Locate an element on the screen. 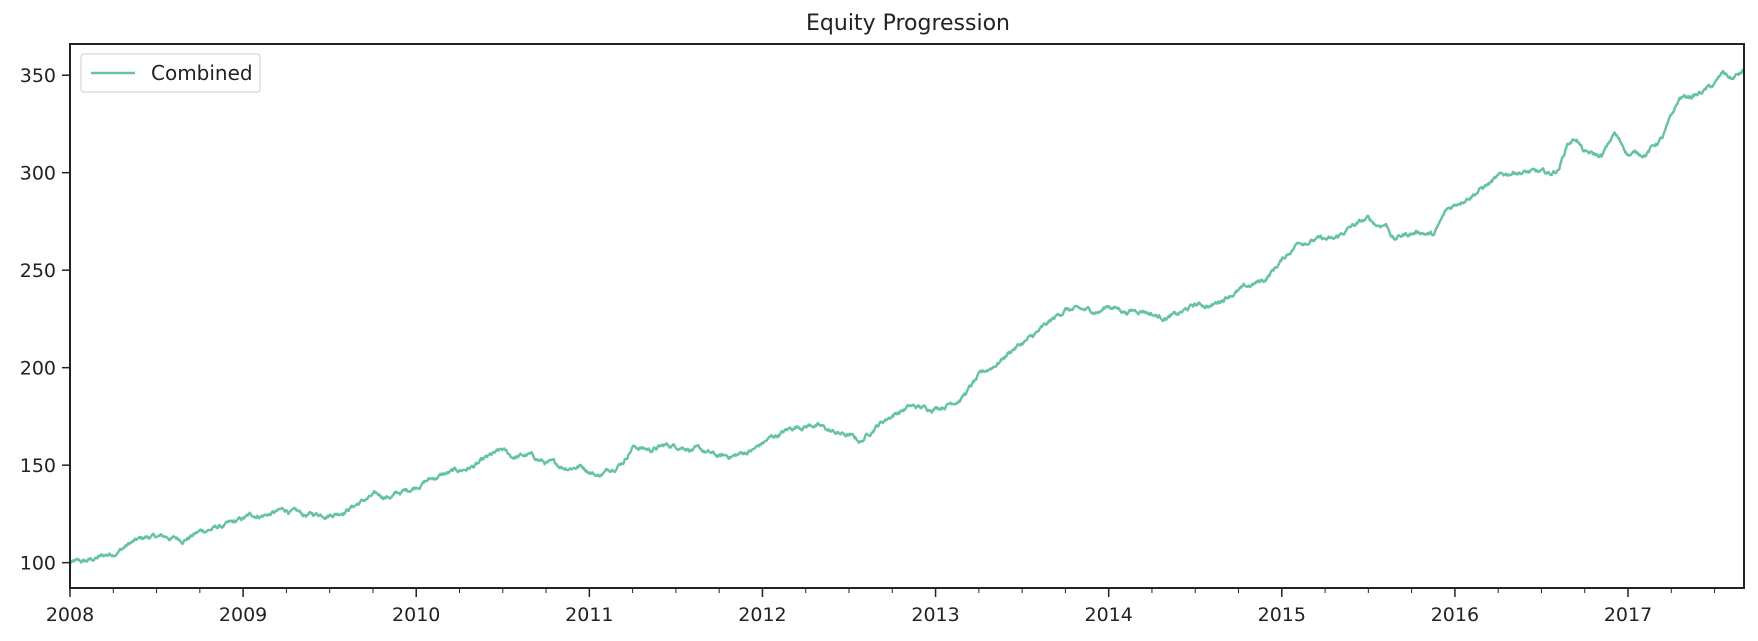 The image size is (1758, 641). x-tick-label: 2011 is located at coordinates (589, 615).